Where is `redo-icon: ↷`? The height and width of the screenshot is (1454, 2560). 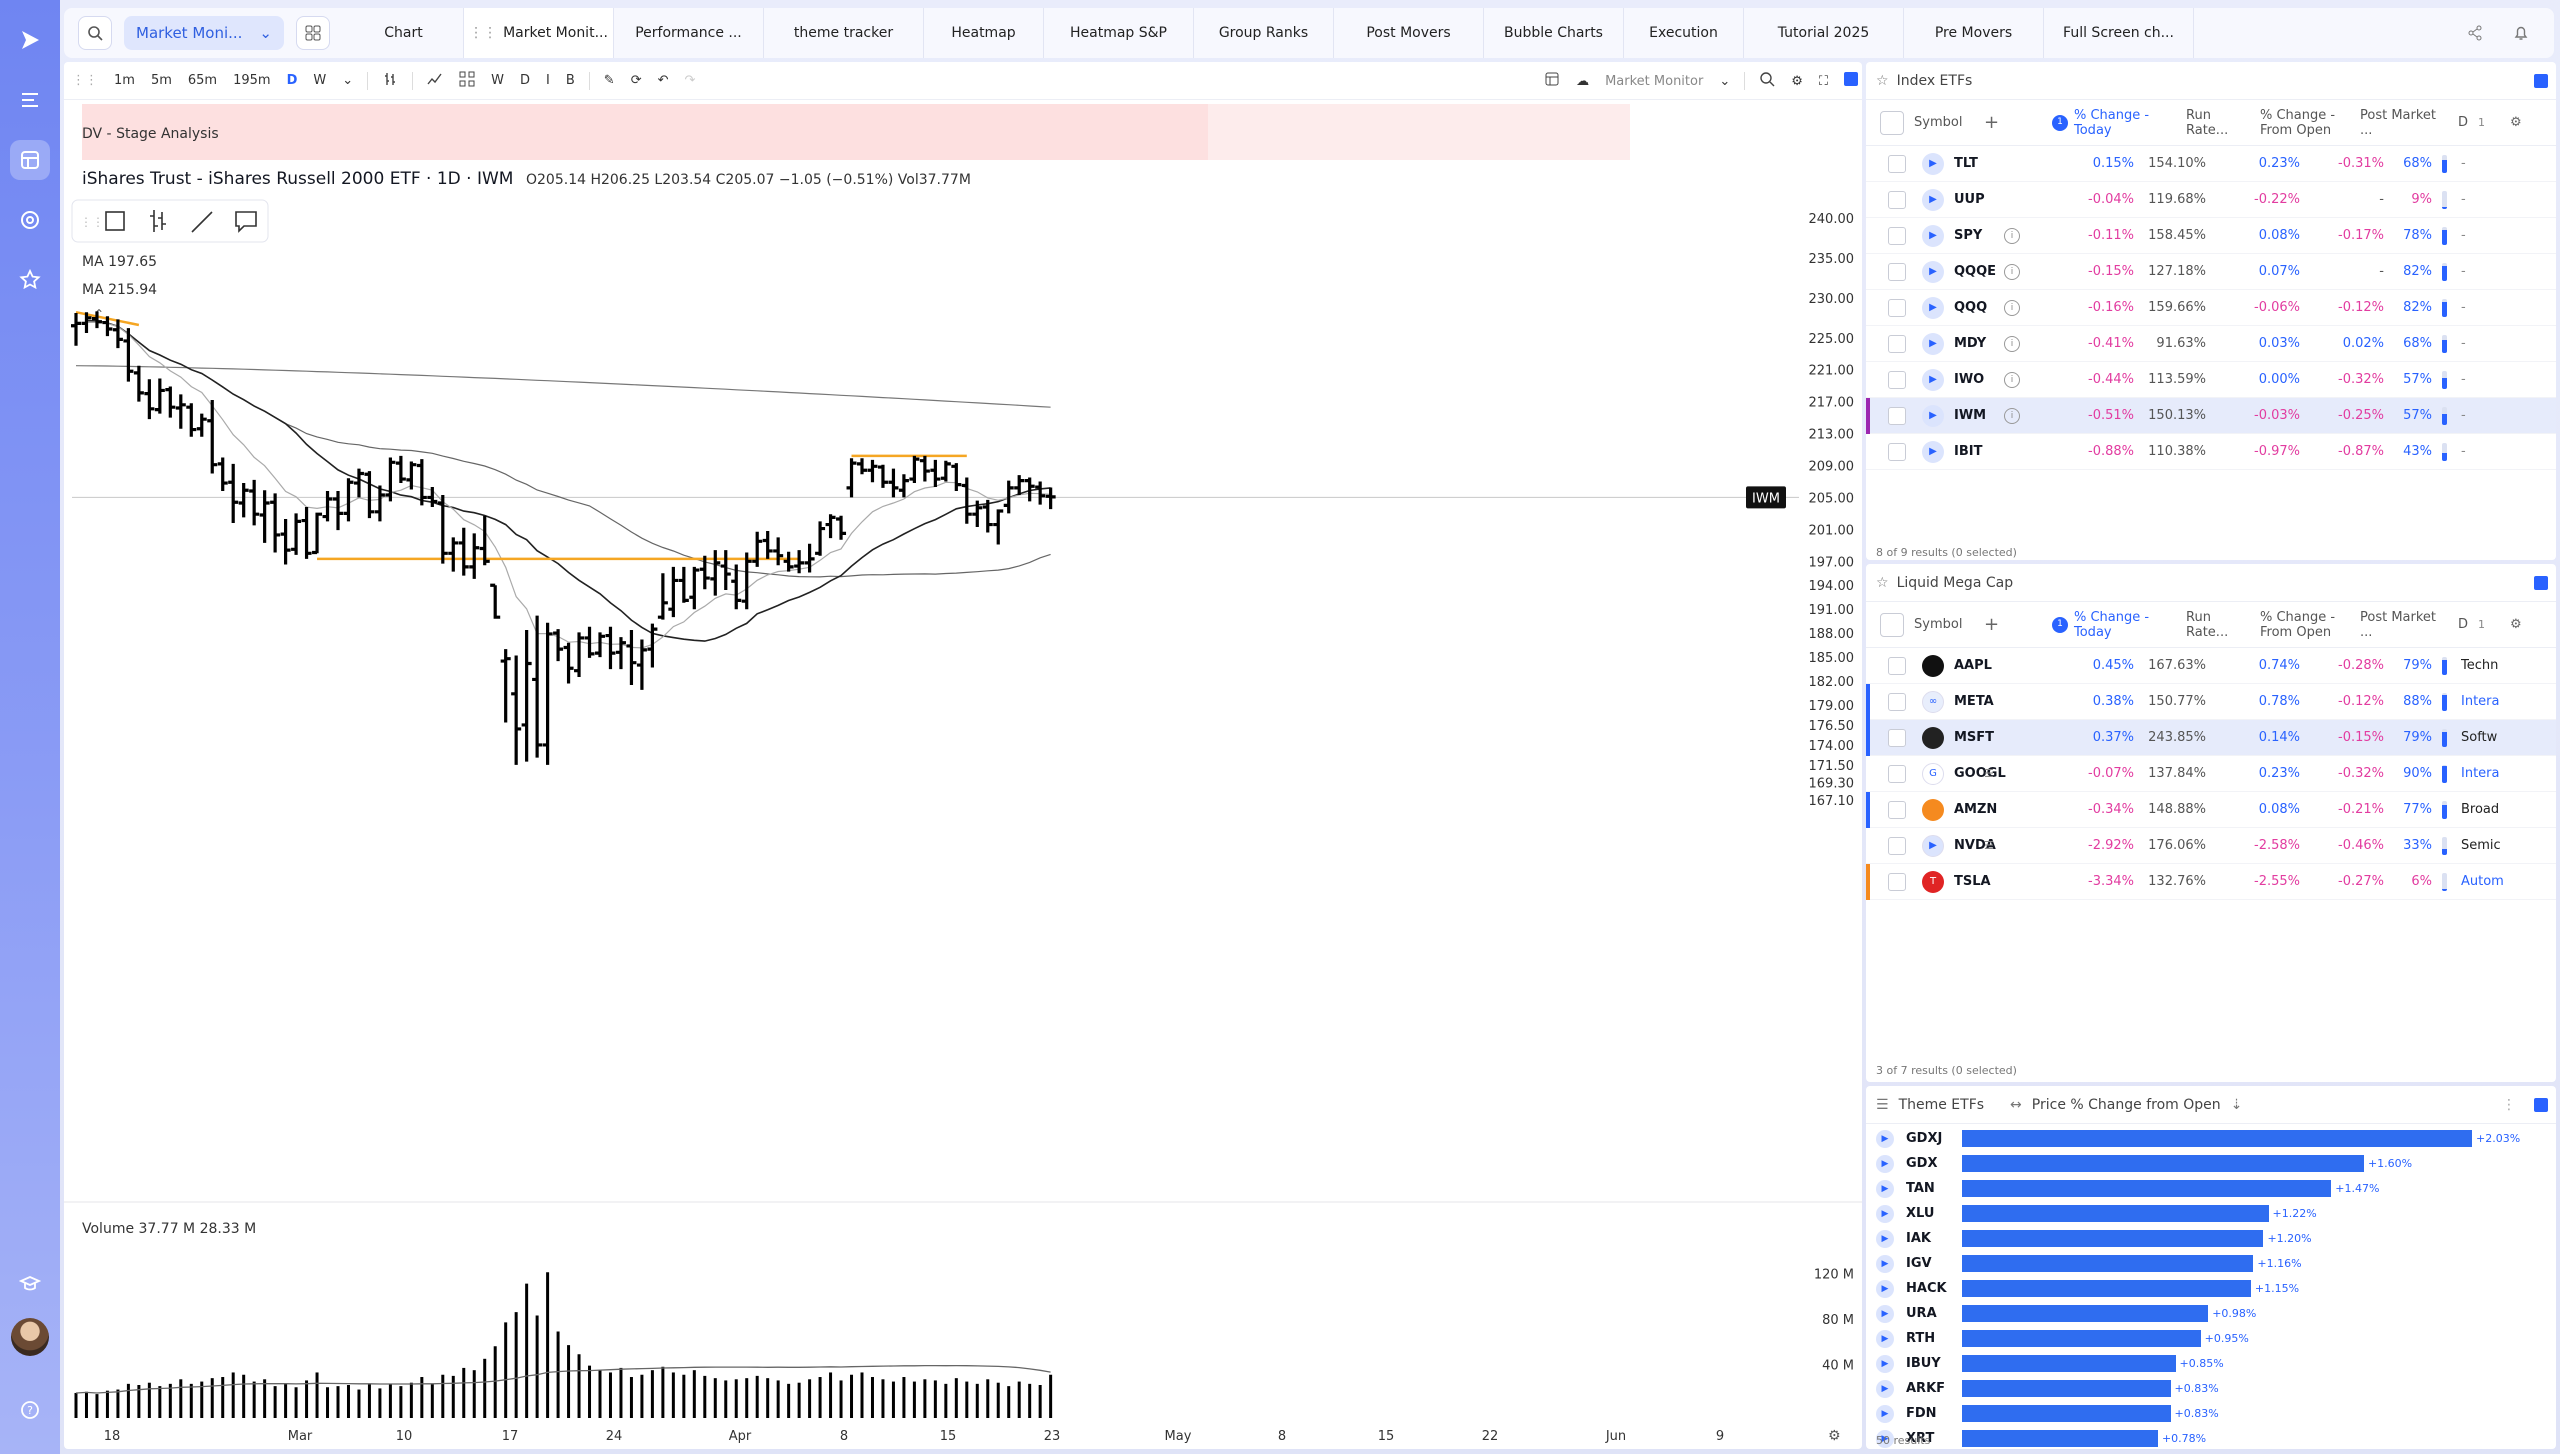
redo-icon: ↷ is located at coordinates (690, 80).